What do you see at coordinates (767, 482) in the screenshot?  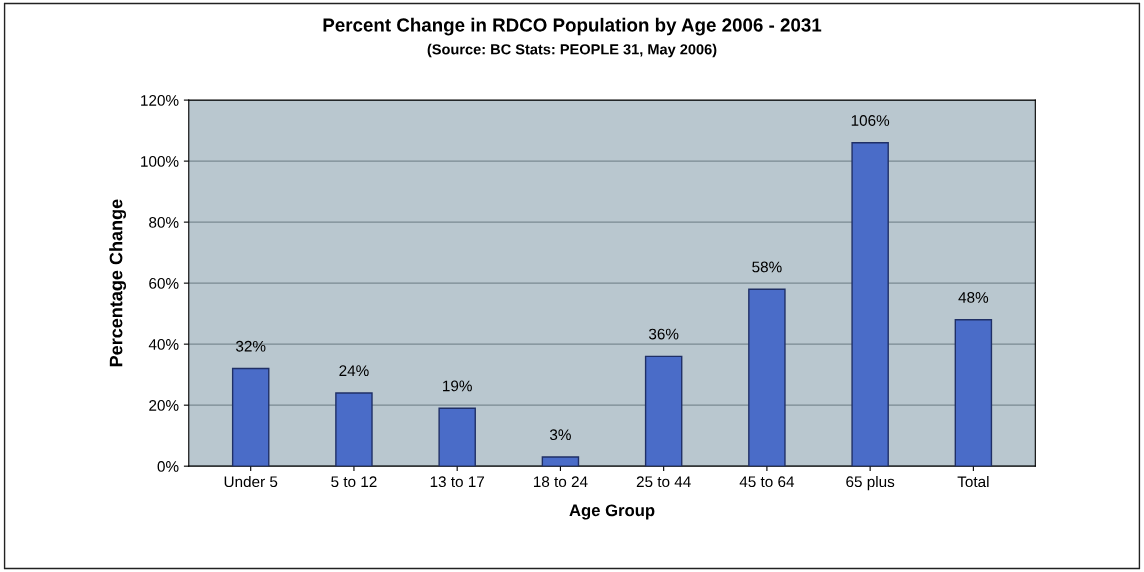 I see `x-tick-label: 45 to 64` at bounding box center [767, 482].